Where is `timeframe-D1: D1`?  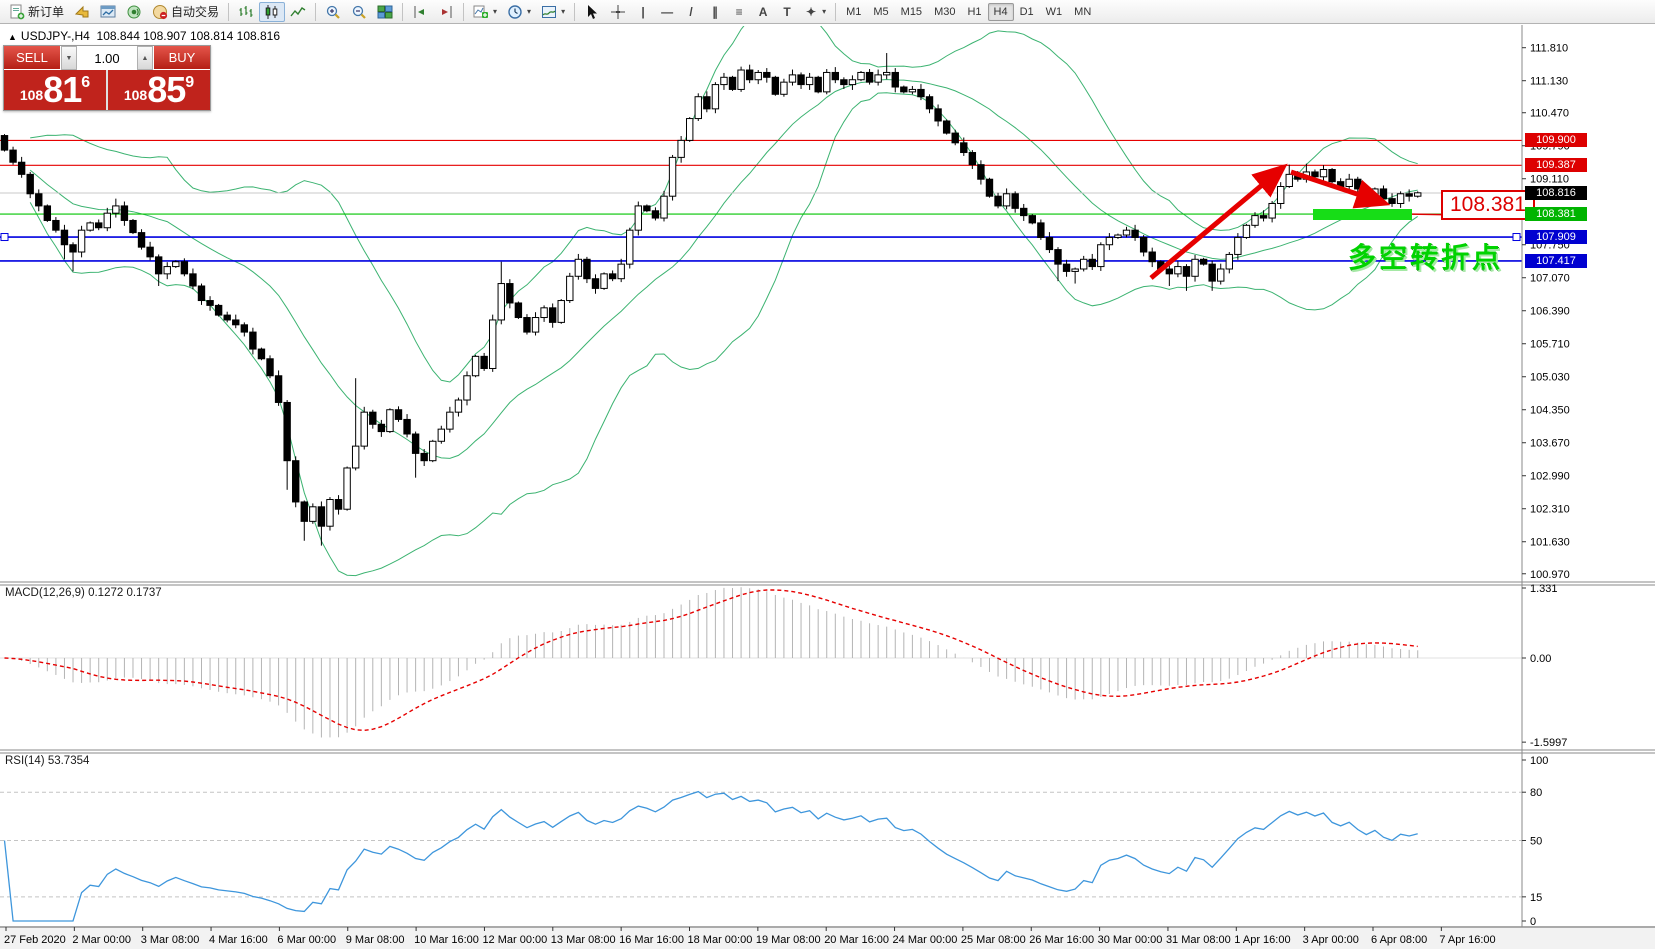 timeframe-D1: D1 is located at coordinates (1026, 11).